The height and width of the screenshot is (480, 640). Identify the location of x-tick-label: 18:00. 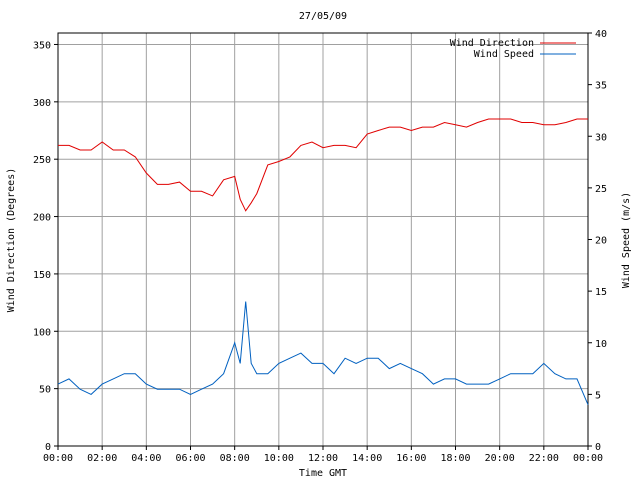
(455, 458).